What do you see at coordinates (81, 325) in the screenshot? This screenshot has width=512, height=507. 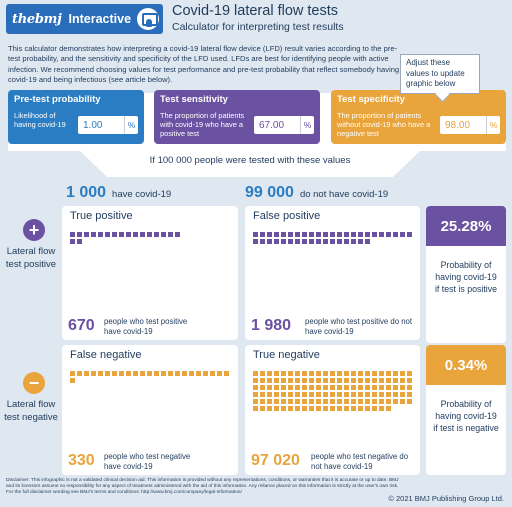 I see `card-number: 670` at bounding box center [81, 325].